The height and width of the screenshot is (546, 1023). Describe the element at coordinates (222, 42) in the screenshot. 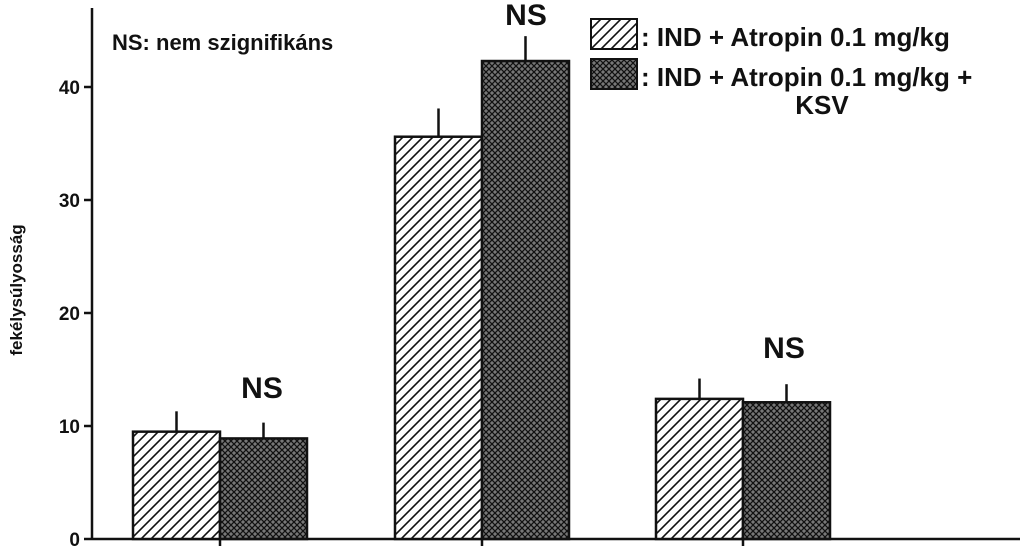

I see `annotation-note: NS: nem szignifikáns` at that location.